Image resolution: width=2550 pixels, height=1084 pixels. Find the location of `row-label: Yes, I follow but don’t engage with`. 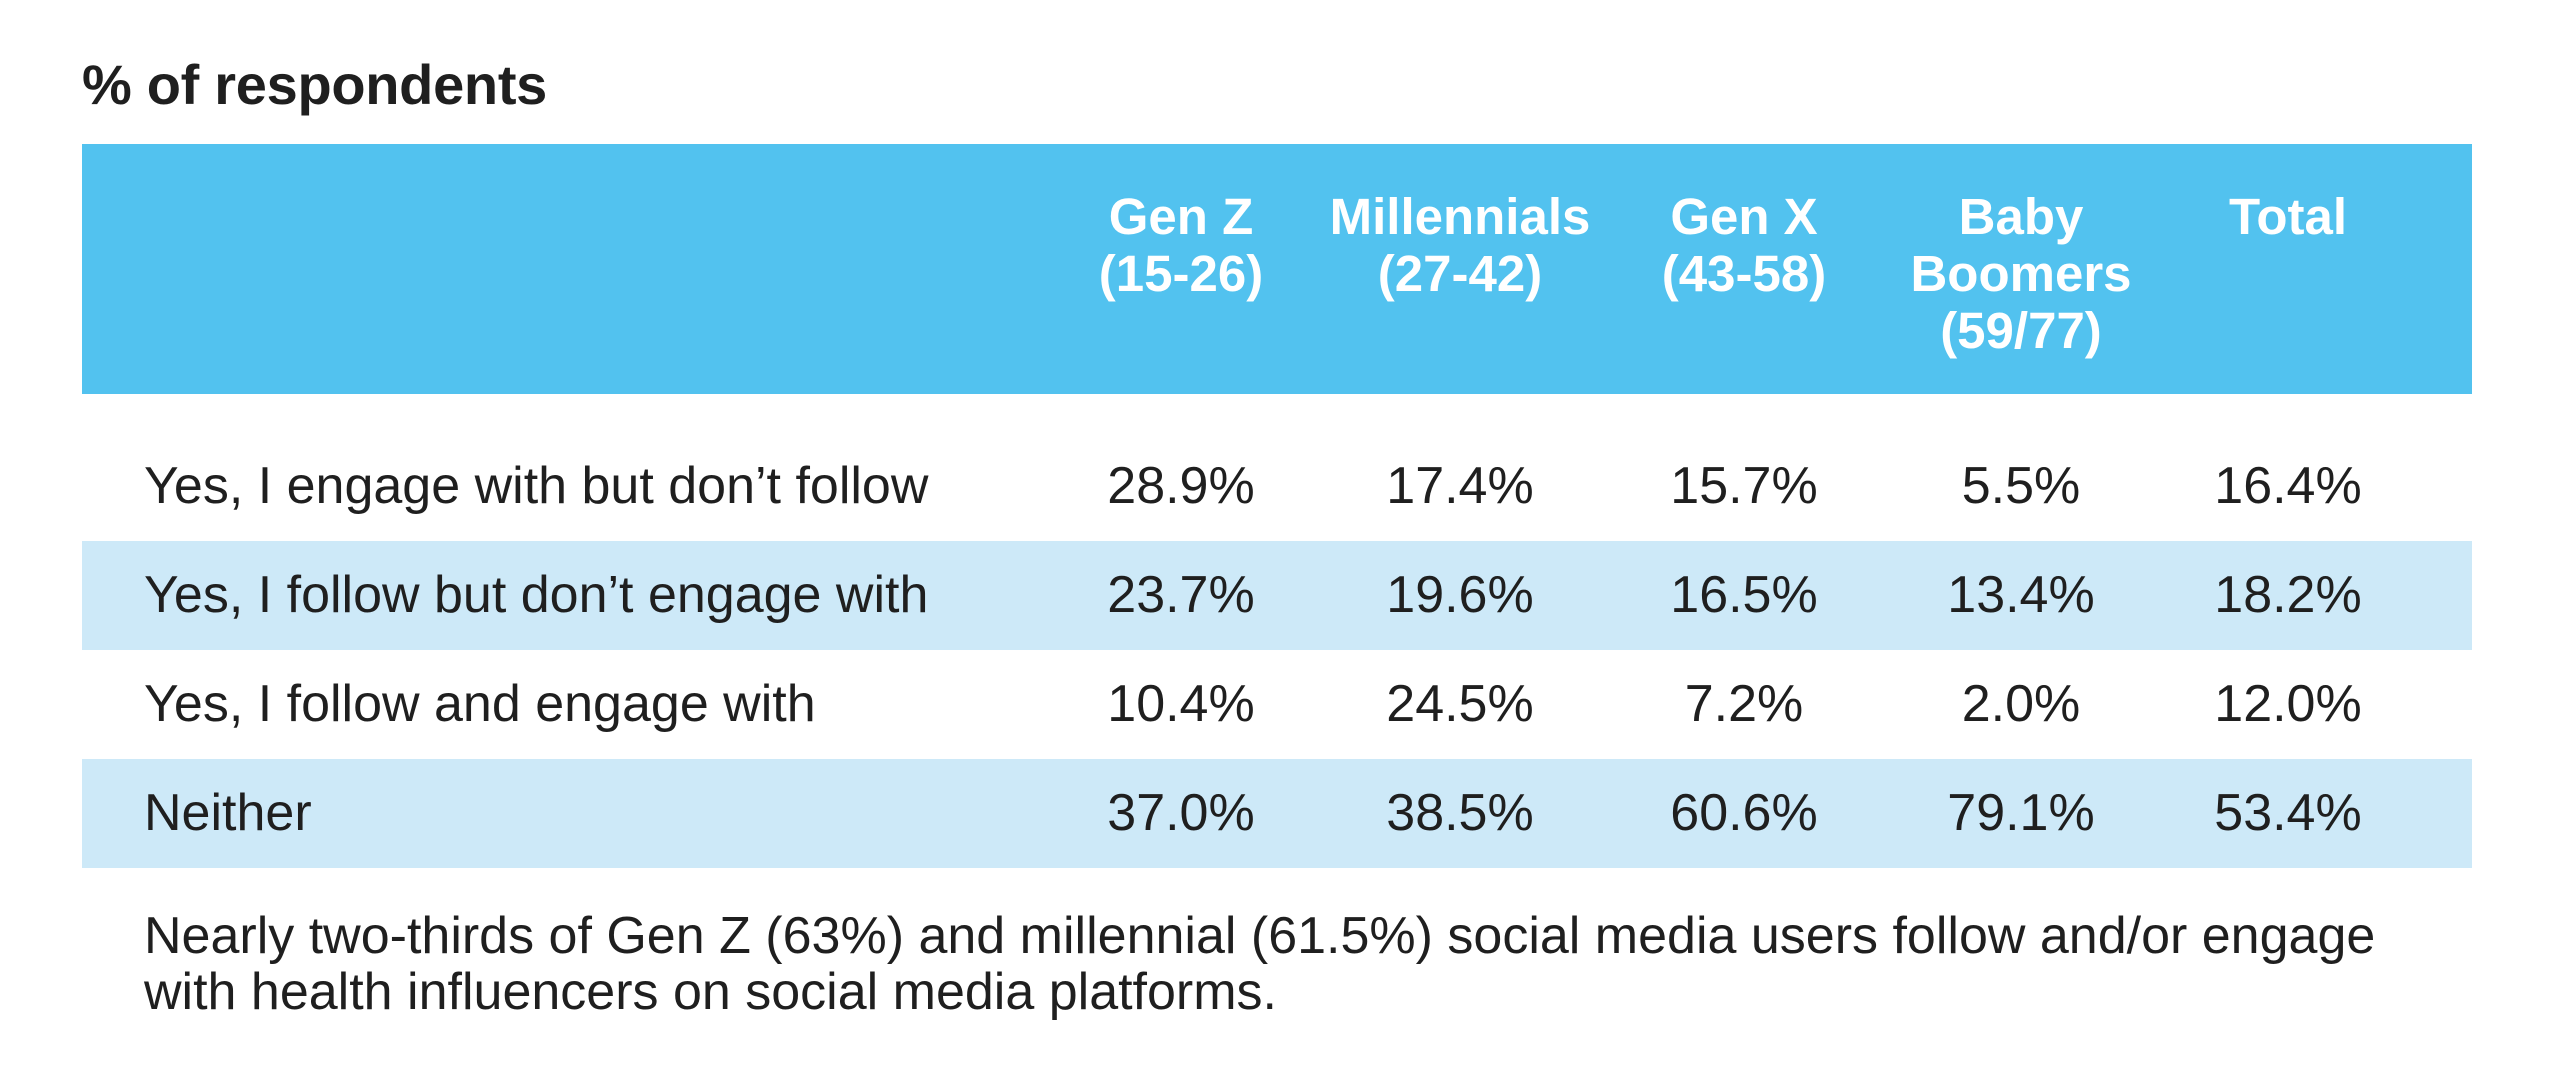

row-label: Yes, I follow but don’t engage with is located at coordinates (536, 595).